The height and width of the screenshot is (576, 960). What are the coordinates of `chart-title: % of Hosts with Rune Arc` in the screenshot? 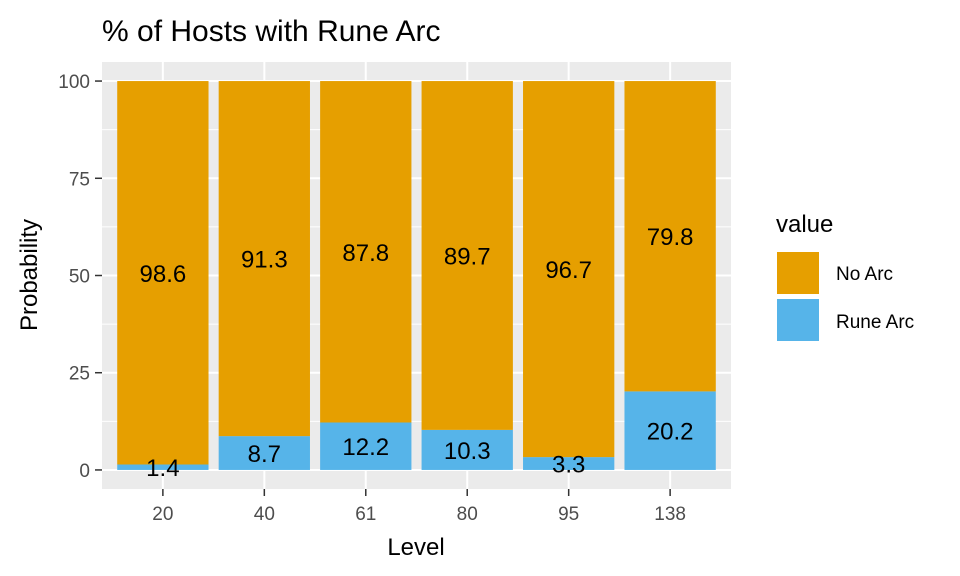 It's located at (271, 31).